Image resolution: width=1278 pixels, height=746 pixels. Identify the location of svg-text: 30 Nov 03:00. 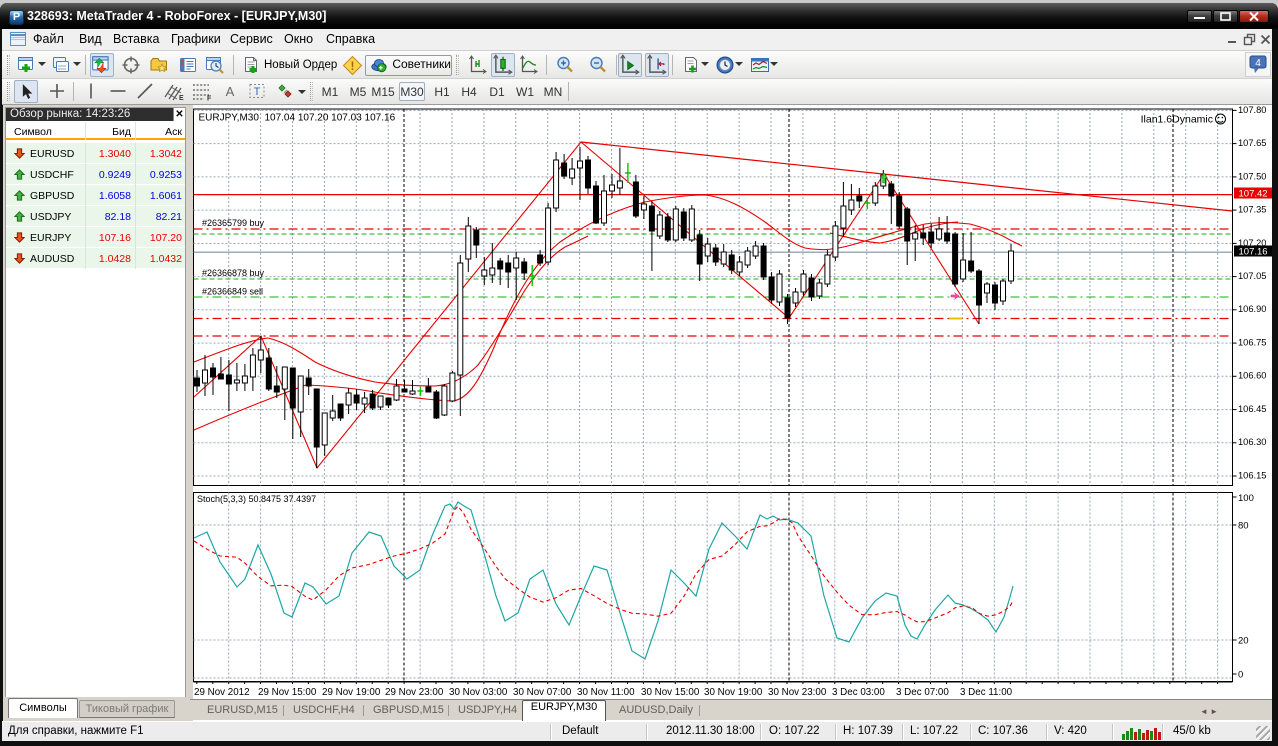
(478, 692).